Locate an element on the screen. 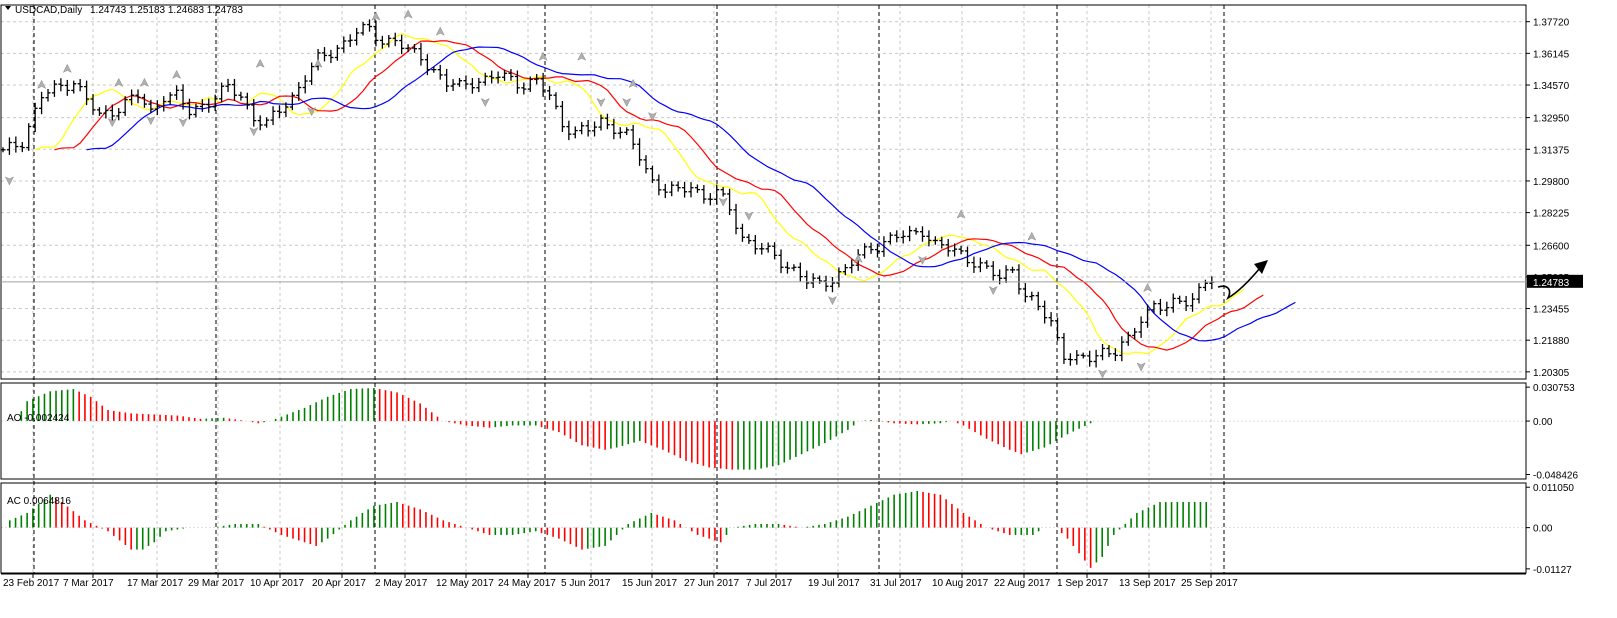 The width and height of the screenshot is (1617, 618). y-tick-label: 1.23455 is located at coordinates (1551, 310).